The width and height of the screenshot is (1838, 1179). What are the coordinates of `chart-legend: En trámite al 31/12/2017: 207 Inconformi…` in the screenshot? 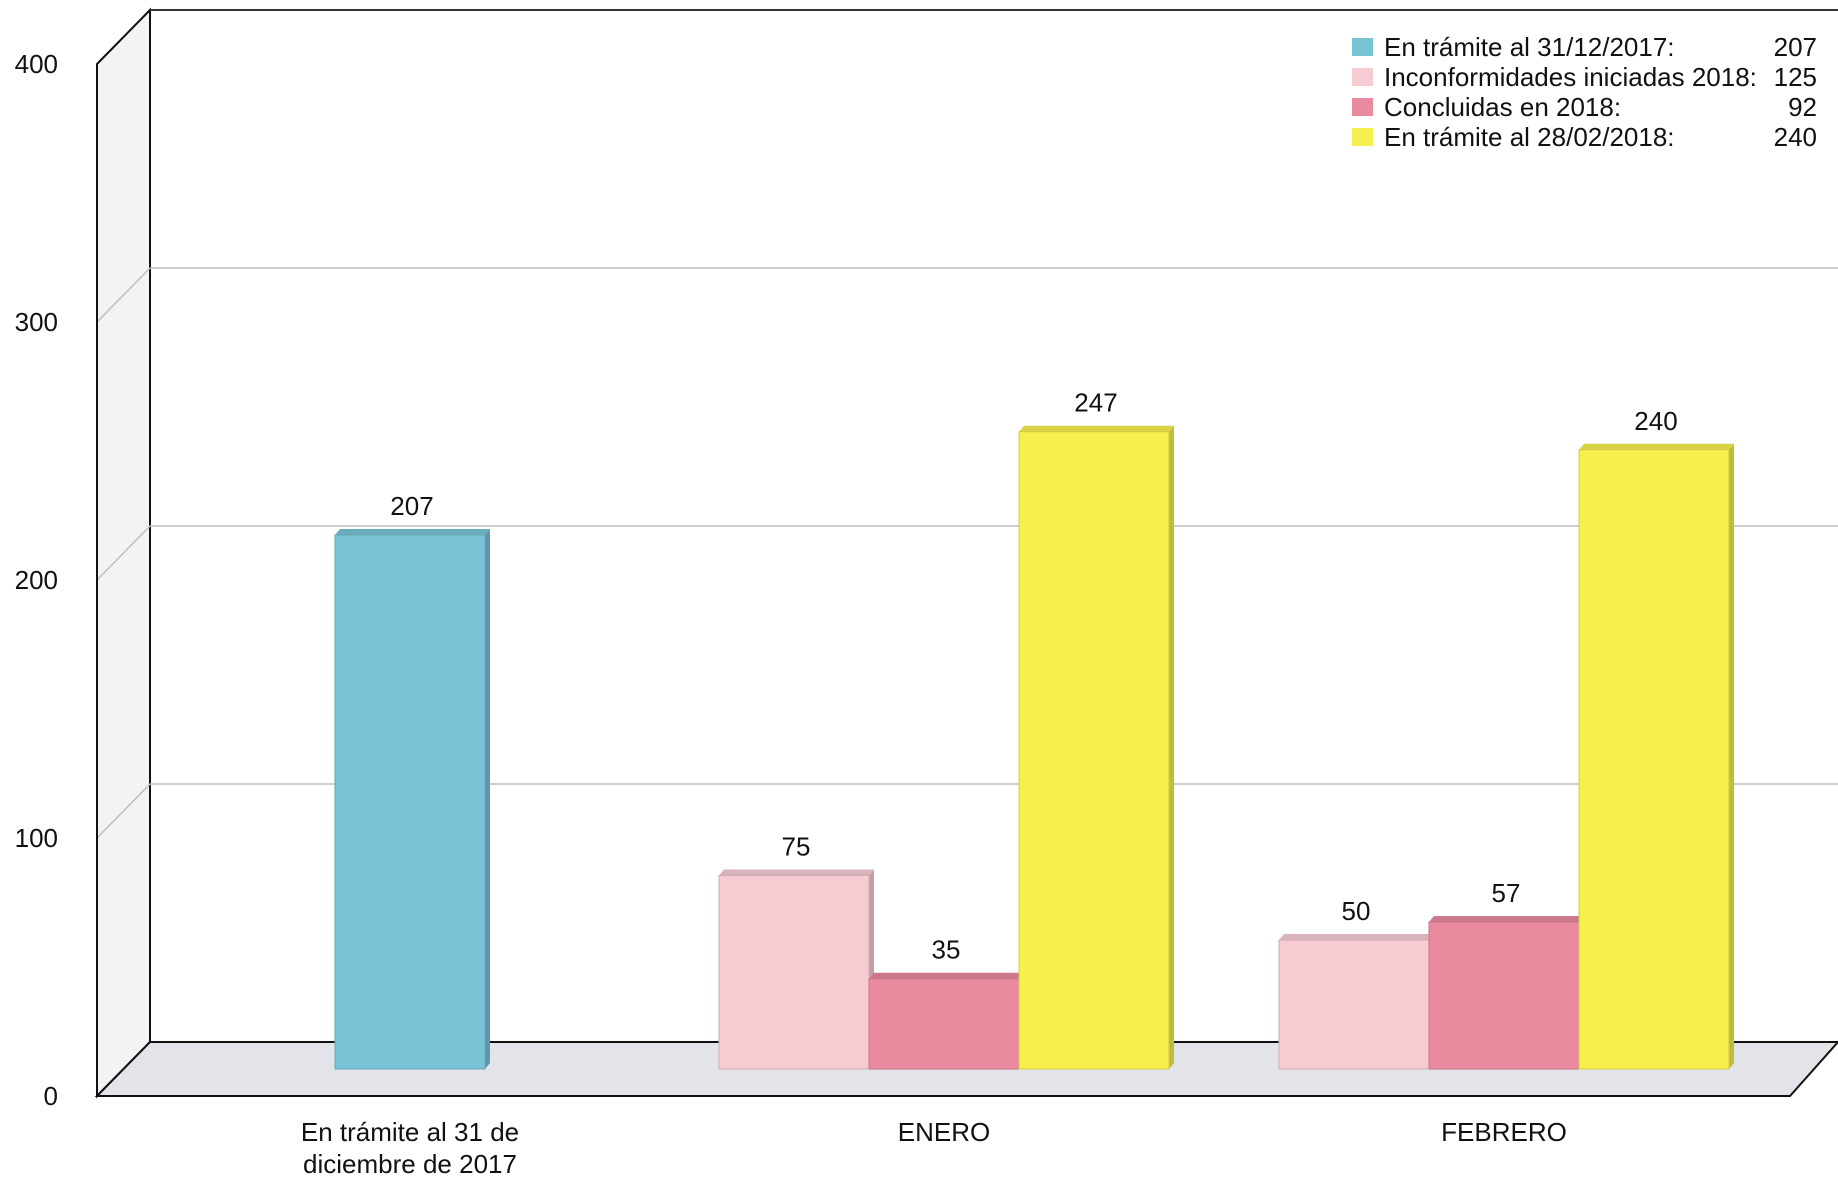 It's located at (1584, 92).